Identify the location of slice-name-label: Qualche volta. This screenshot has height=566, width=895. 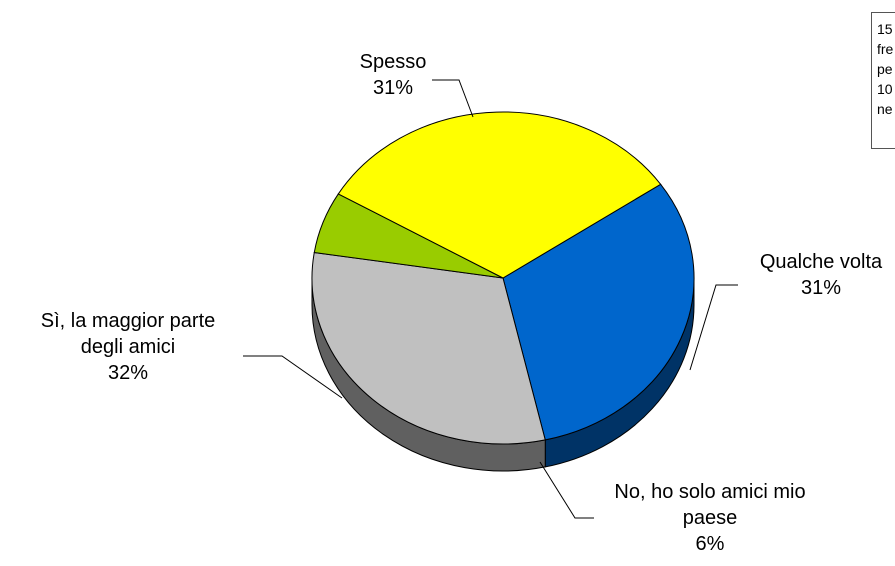
(821, 262).